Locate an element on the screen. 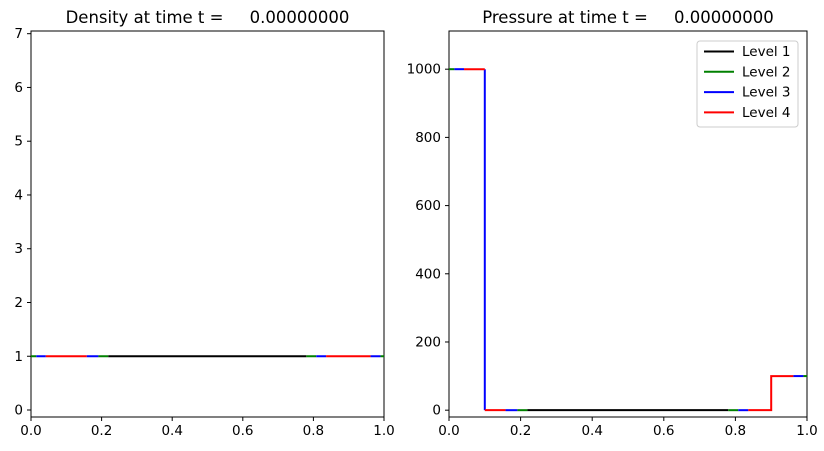 The height and width of the screenshot is (451, 824). density-x-tick-label: 0.2 is located at coordinates (101, 431).